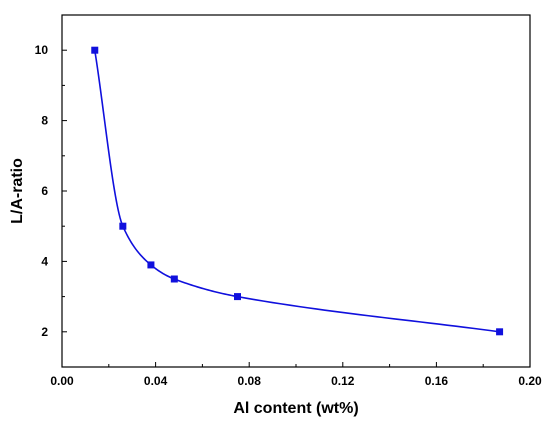 This screenshot has width=550, height=425. I want to click on x-tick-label: 0.04, so click(156, 381).